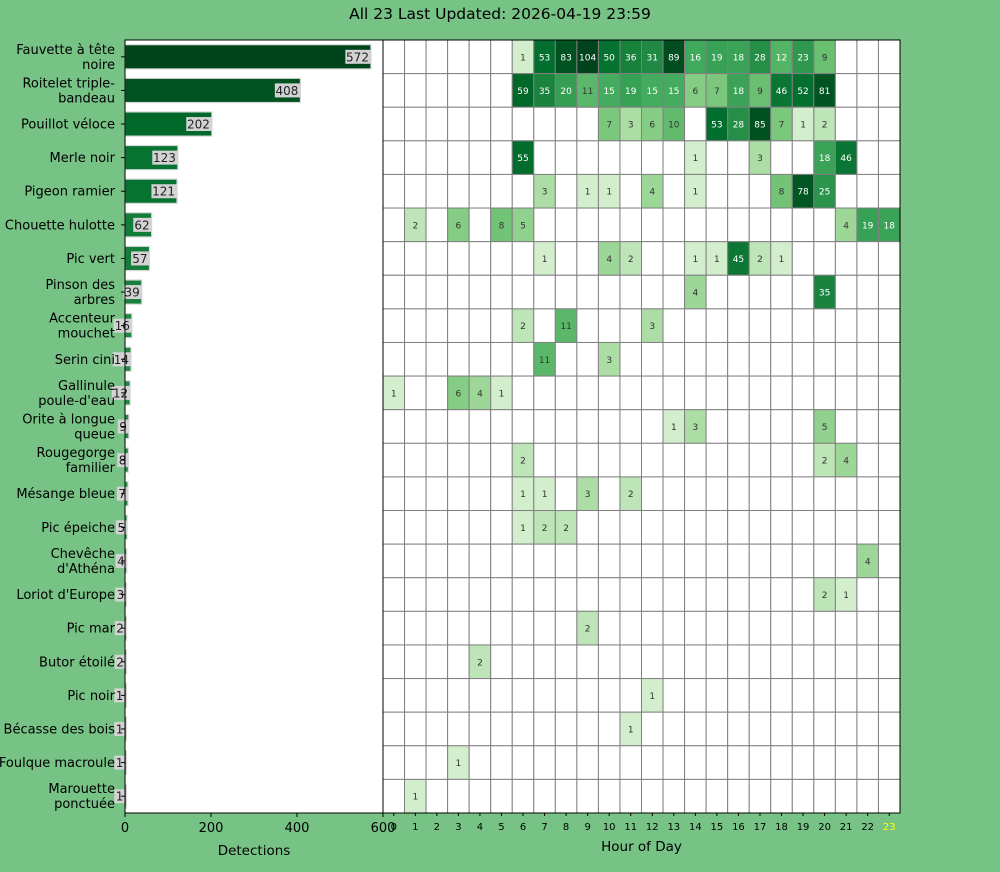 The image size is (1000, 872). I want to click on hour-label: 3, so click(458, 827).